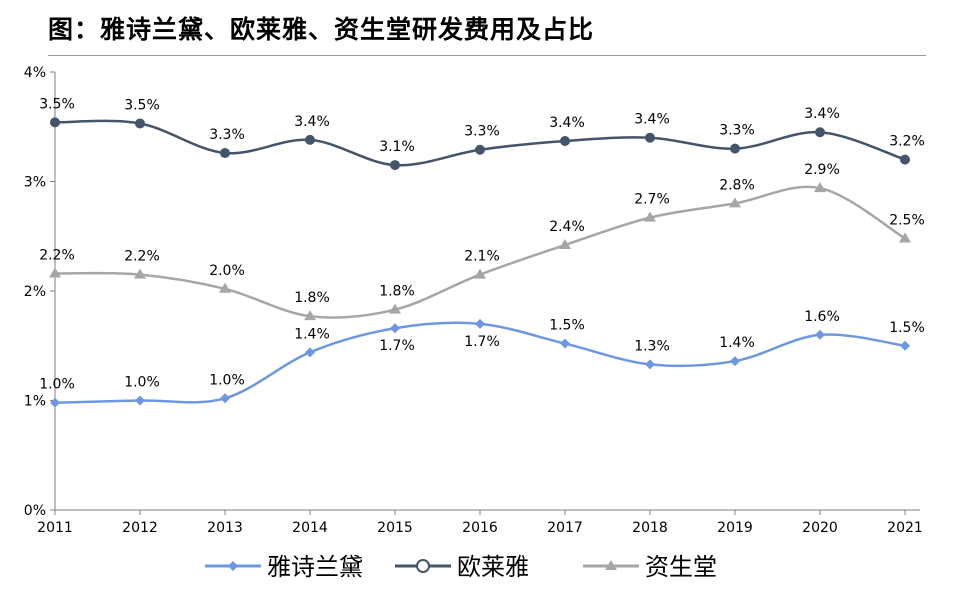  Describe the element at coordinates (35, 511) in the screenshot. I see `y-tick-label: 0%` at that location.